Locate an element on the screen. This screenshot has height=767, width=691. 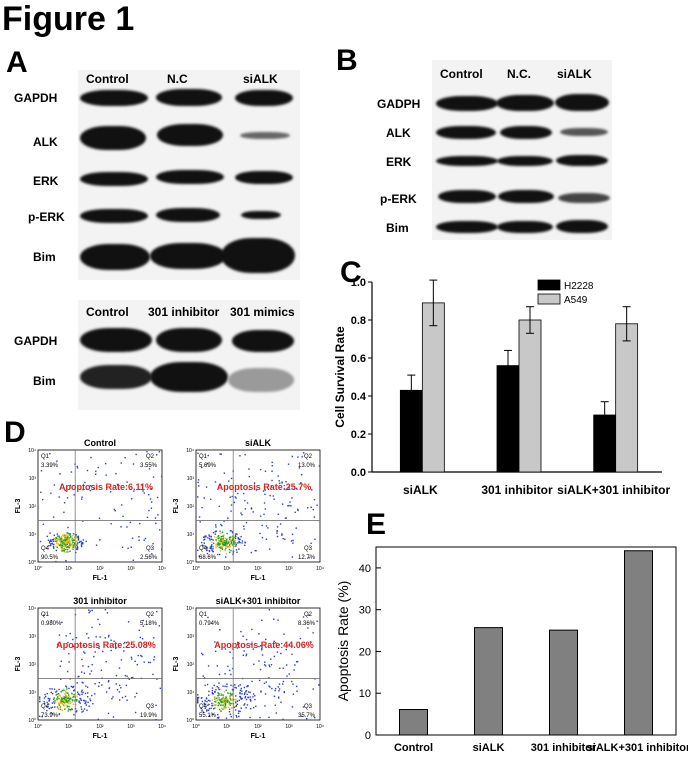
band-b-gadph-nc is located at coordinates (525, 103).